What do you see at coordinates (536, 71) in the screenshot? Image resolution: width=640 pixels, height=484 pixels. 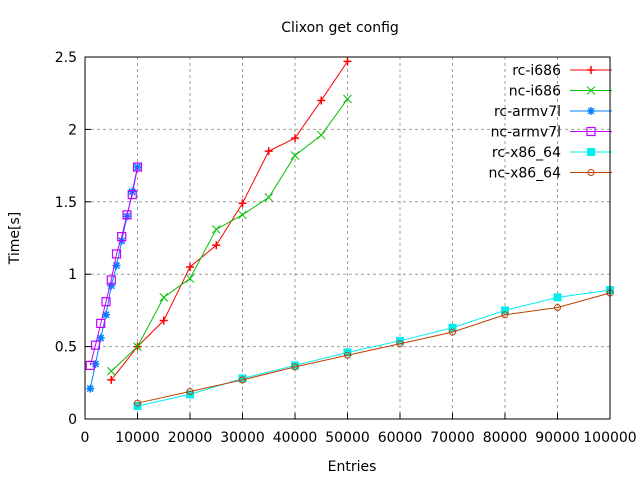 I see `legend-label: rc-i686` at bounding box center [536, 71].